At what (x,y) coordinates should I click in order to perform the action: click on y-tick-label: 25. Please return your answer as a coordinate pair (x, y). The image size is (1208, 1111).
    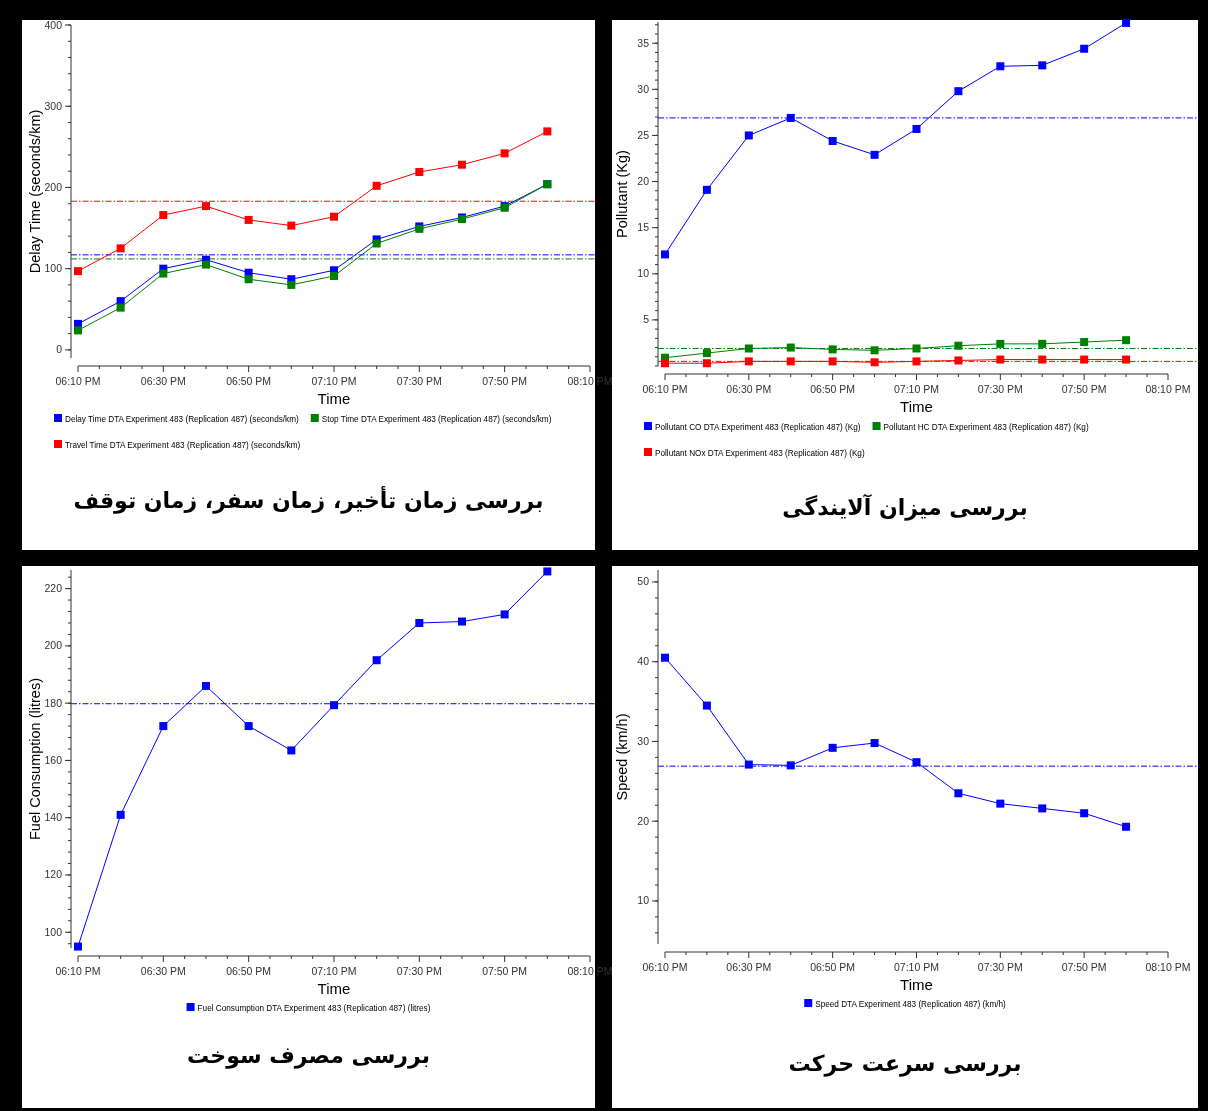
    Looking at the image, I should click on (643, 134).